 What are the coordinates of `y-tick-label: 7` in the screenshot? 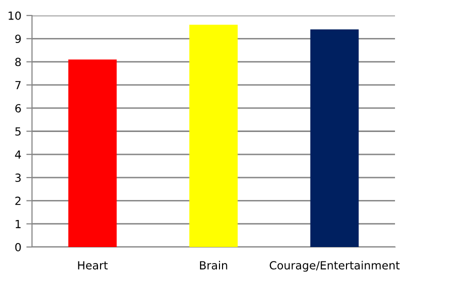 It's located at (18, 85).